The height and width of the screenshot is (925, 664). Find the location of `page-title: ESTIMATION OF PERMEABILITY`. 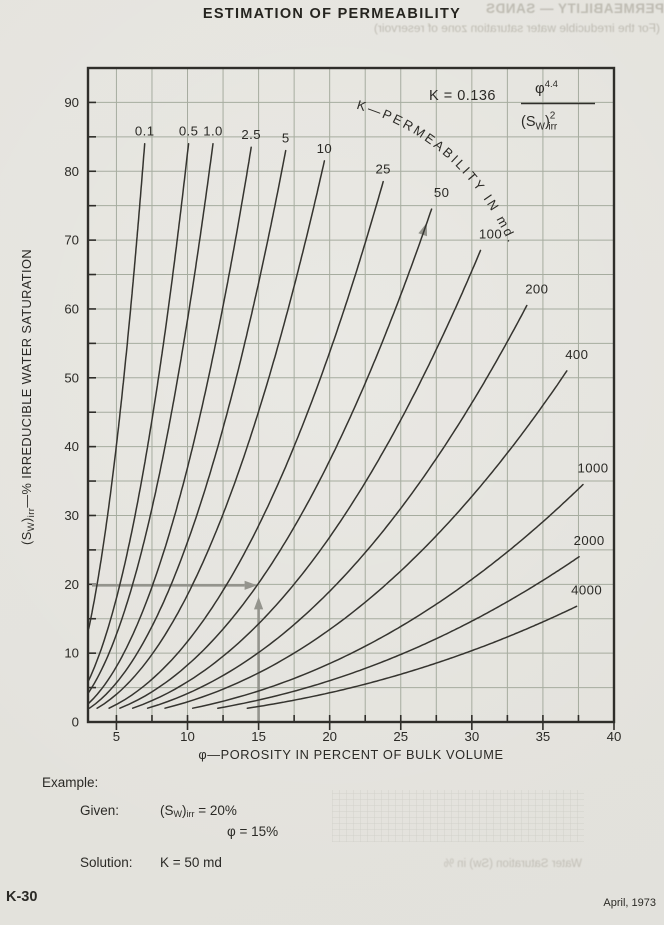

page-title: ESTIMATION OF PERMEABILITY is located at coordinates (332, 14).